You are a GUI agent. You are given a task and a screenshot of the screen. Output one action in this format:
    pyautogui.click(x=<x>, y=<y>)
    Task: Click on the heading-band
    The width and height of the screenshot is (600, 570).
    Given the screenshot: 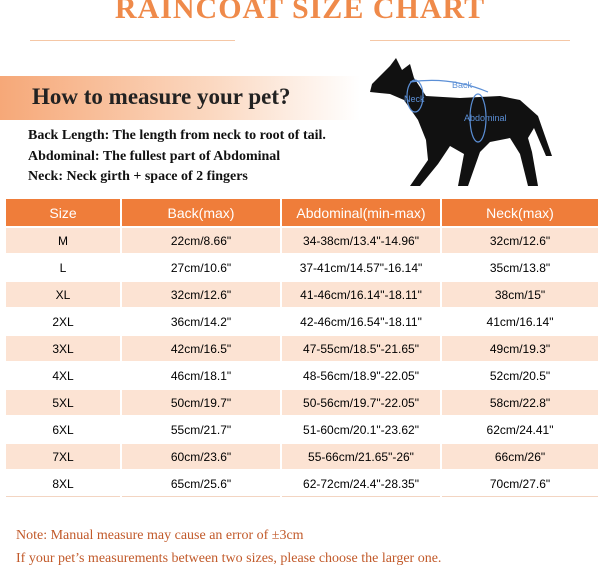 What is the action you would take?
    pyautogui.click(x=180, y=98)
    